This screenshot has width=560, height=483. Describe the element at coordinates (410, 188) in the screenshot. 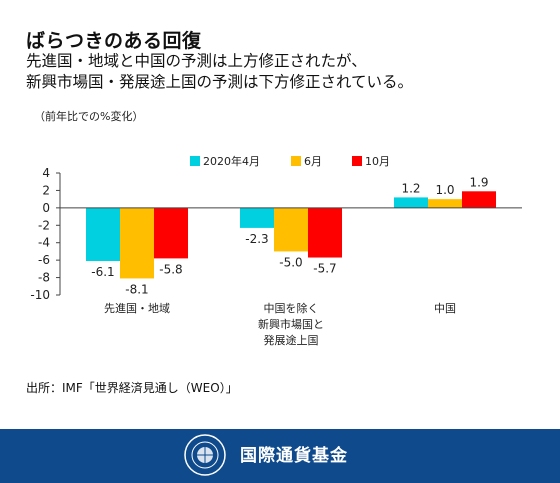

I see `data-label: 1.2` at that location.